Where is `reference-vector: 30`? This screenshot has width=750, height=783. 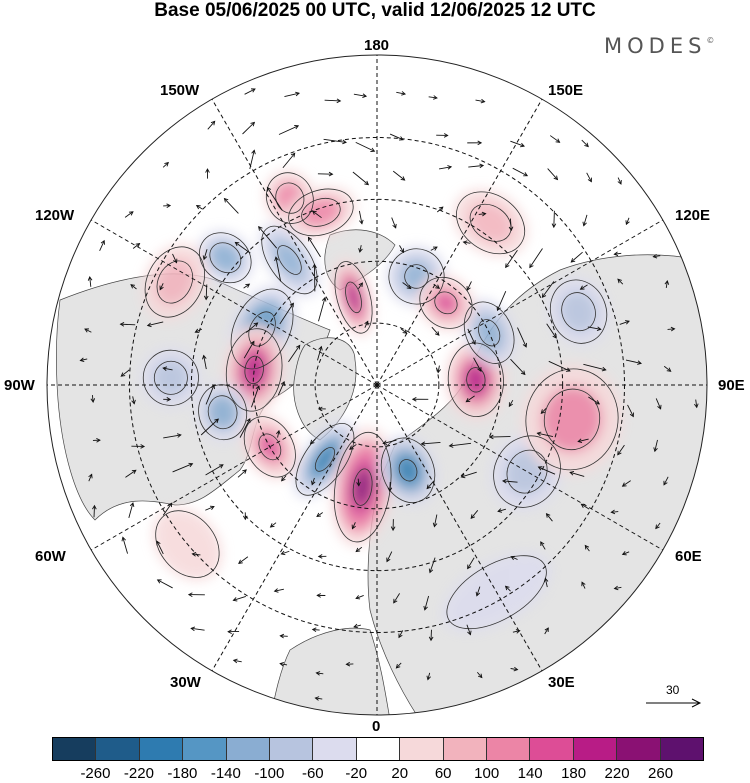 reference-vector: 30 is located at coordinates (674, 698).